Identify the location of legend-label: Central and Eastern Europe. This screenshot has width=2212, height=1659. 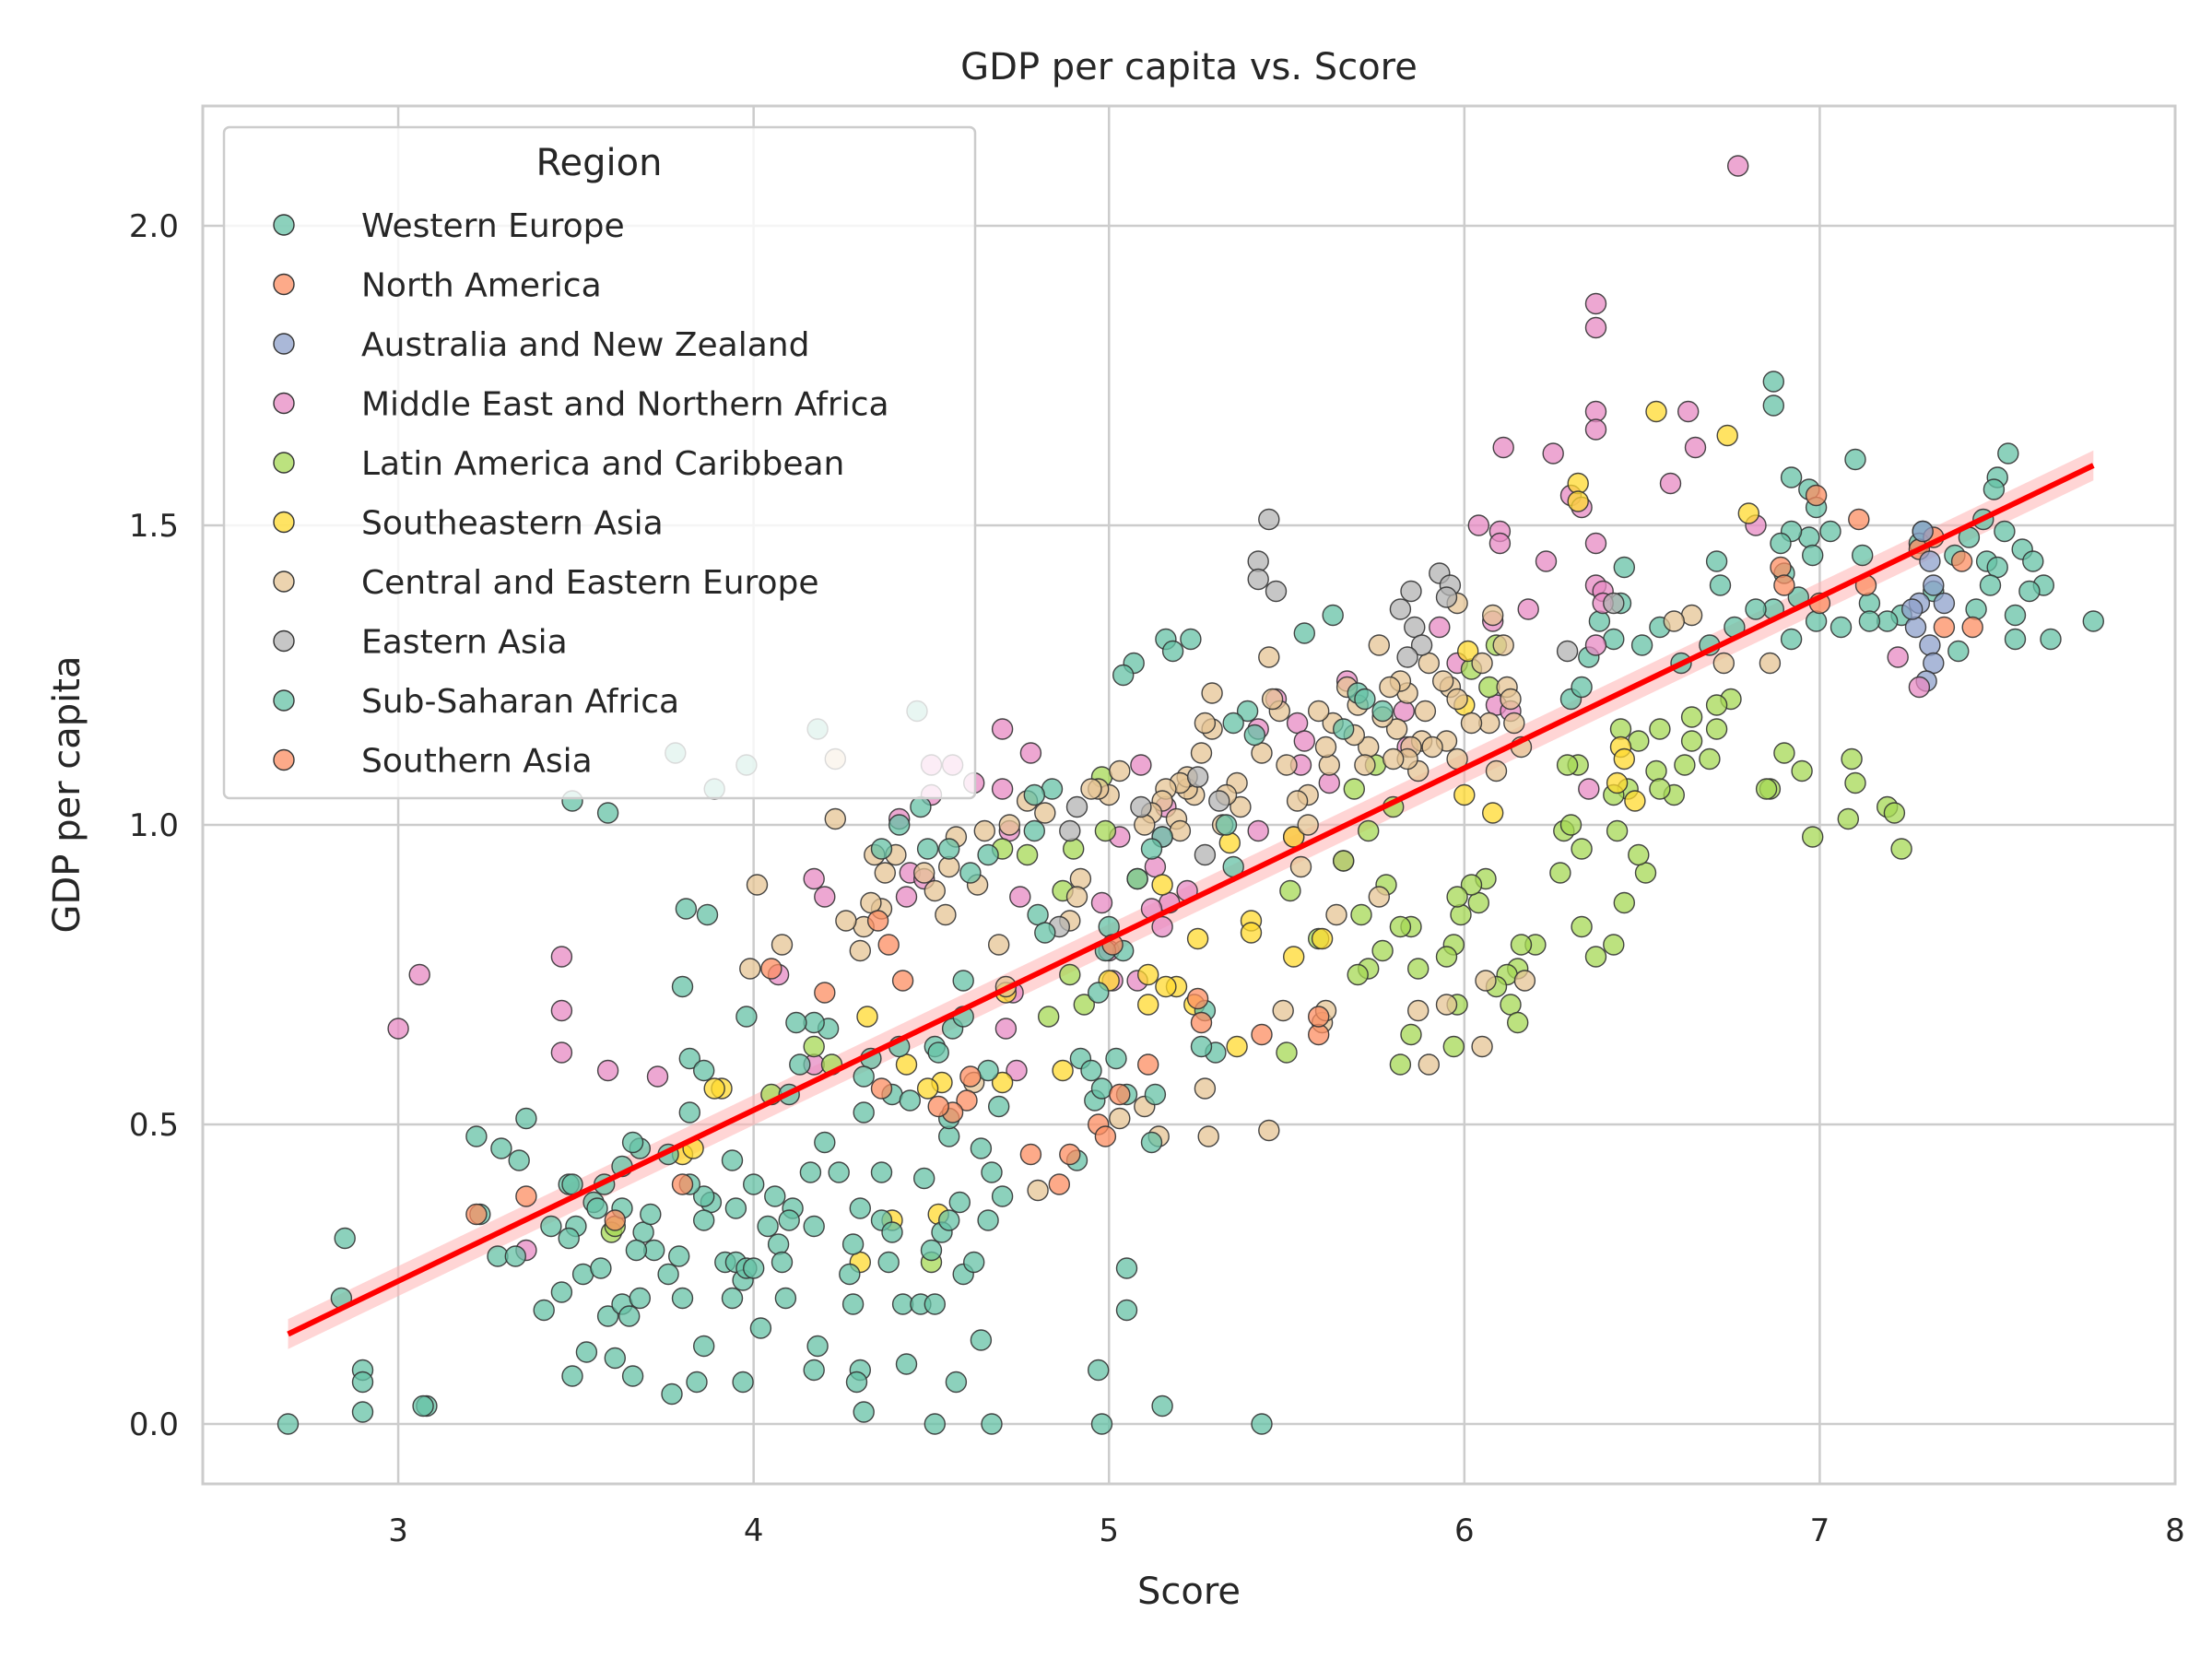
(590, 583).